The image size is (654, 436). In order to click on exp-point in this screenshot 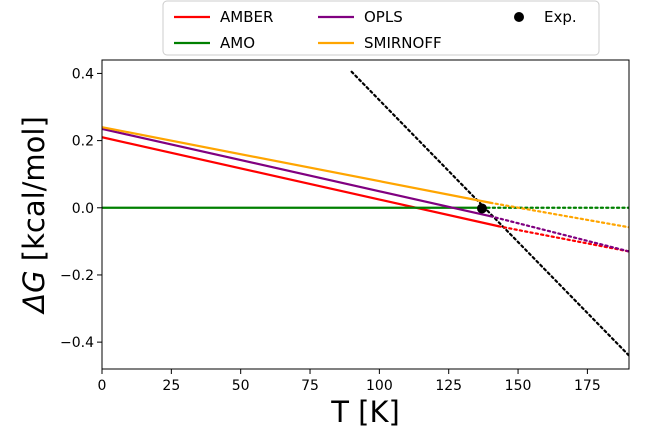, I will do `click(481, 208)`.